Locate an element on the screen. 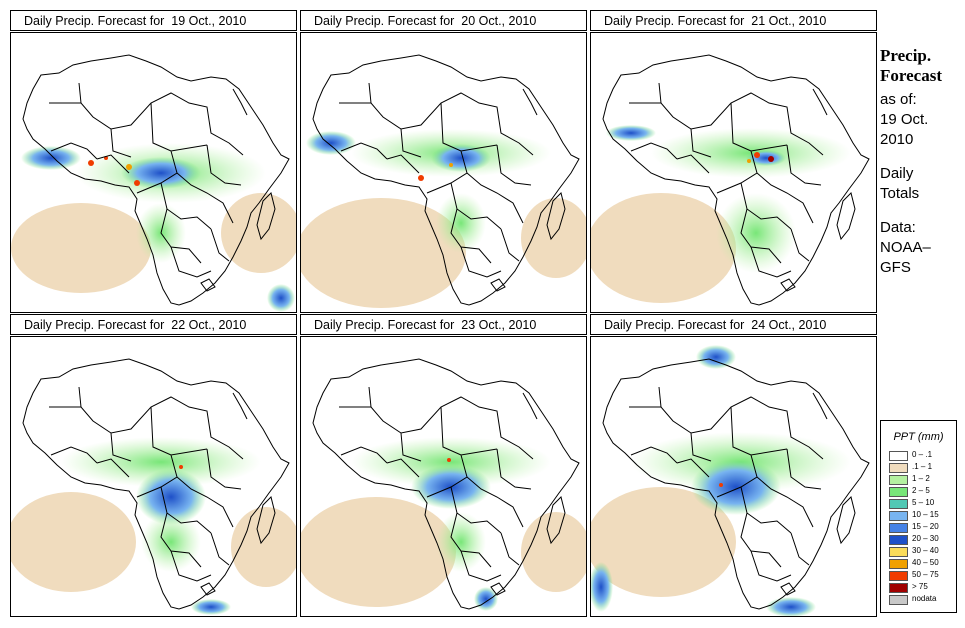  heading-forecast: Forecast is located at coordinates (911, 75).